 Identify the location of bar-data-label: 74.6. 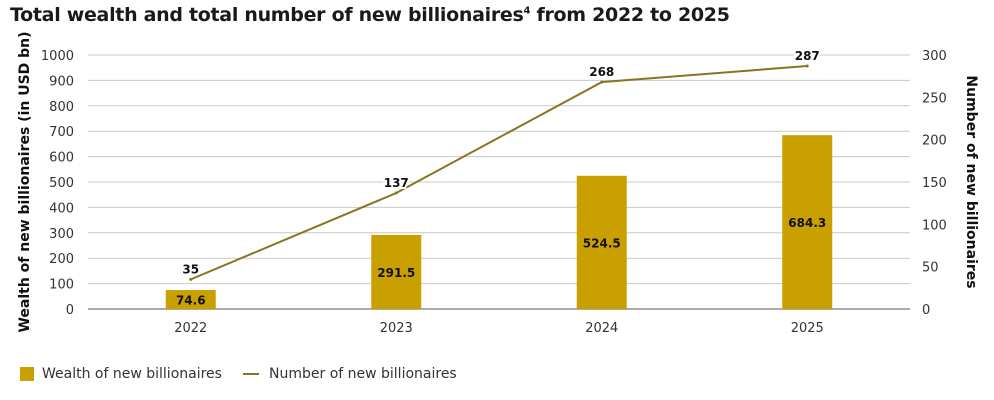
(191, 301).